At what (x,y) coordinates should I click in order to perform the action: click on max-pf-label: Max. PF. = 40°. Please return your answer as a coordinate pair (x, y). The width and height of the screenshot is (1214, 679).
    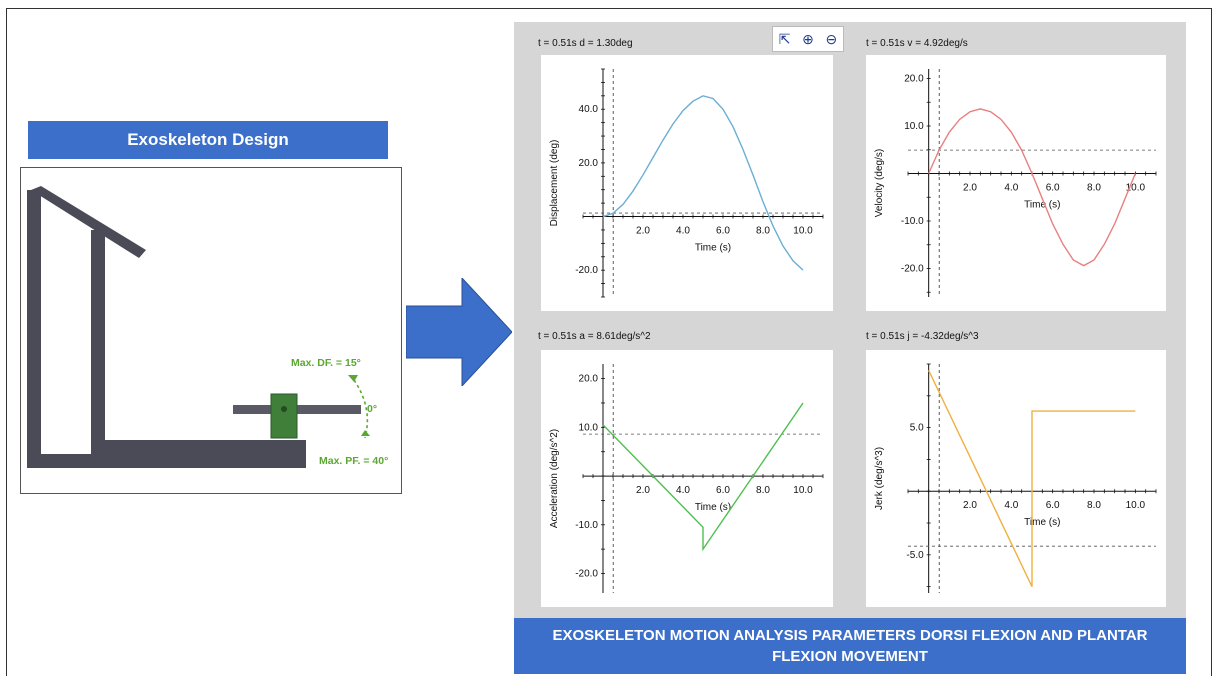
    Looking at the image, I should click on (353, 461).